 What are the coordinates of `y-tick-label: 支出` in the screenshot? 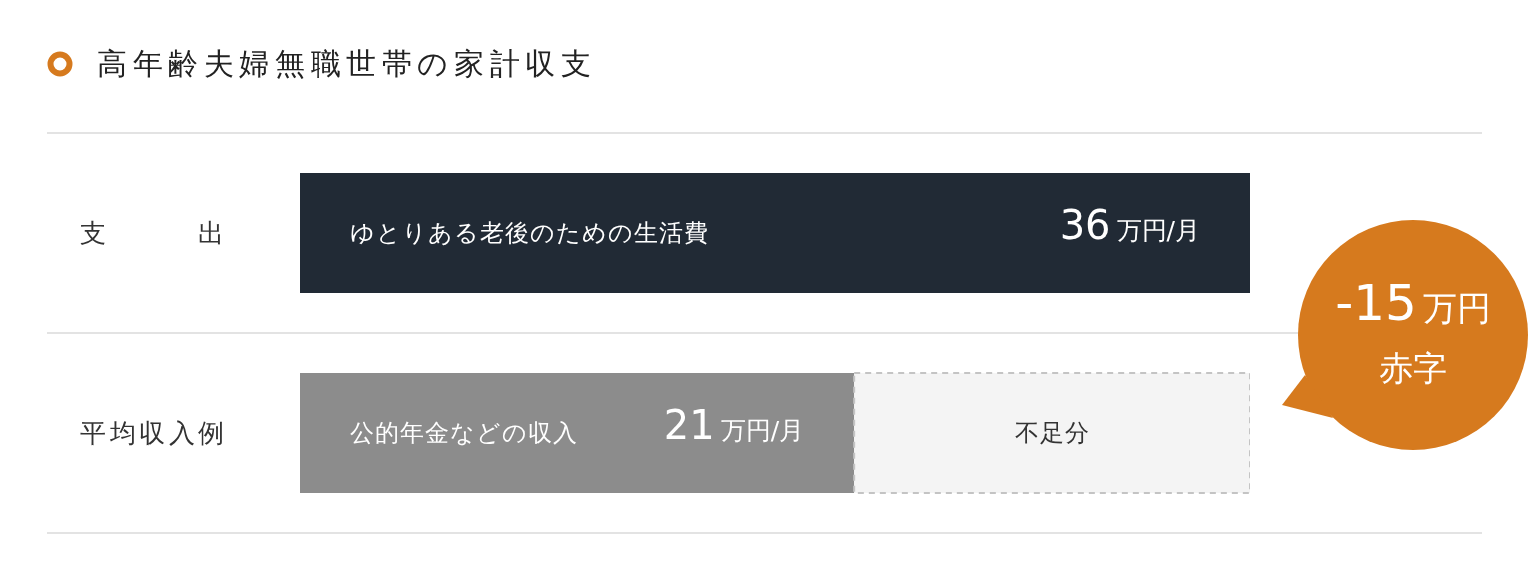 It's located at (152, 233).